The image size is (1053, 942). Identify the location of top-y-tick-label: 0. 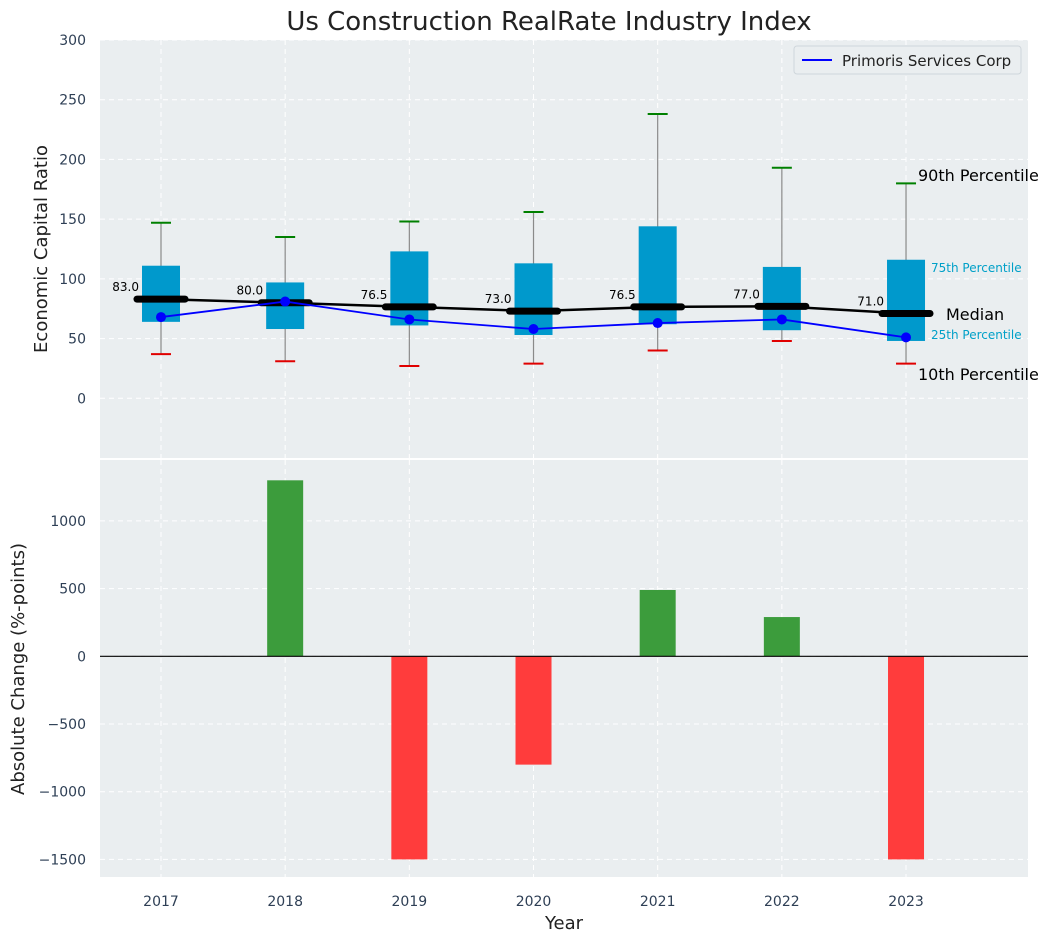
(81, 399).